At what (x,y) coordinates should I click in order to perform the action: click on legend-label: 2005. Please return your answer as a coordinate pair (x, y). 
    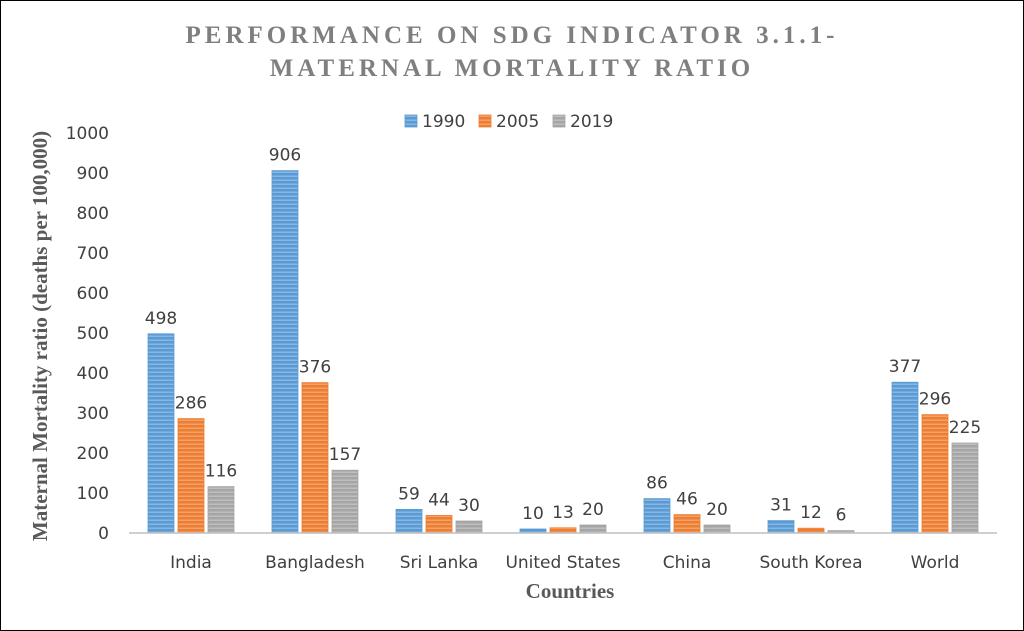
    Looking at the image, I should click on (517, 122).